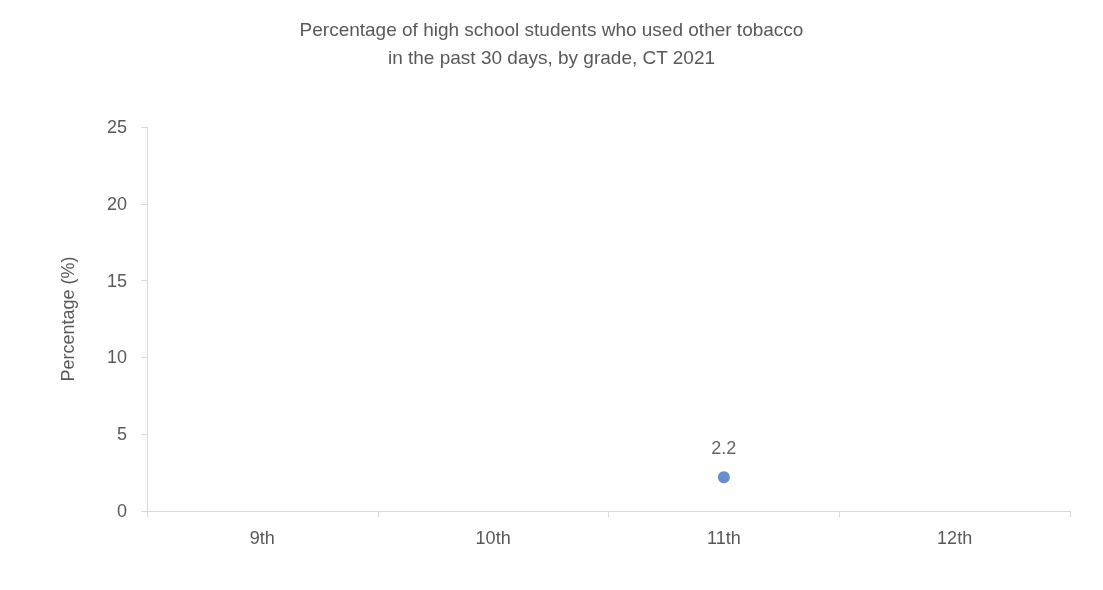 This screenshot has height=590, width=1103. What do you see at coordinates (724, 448) in the screenshot?
I see `data-label: 2.2` at bounding box center [724, 448].